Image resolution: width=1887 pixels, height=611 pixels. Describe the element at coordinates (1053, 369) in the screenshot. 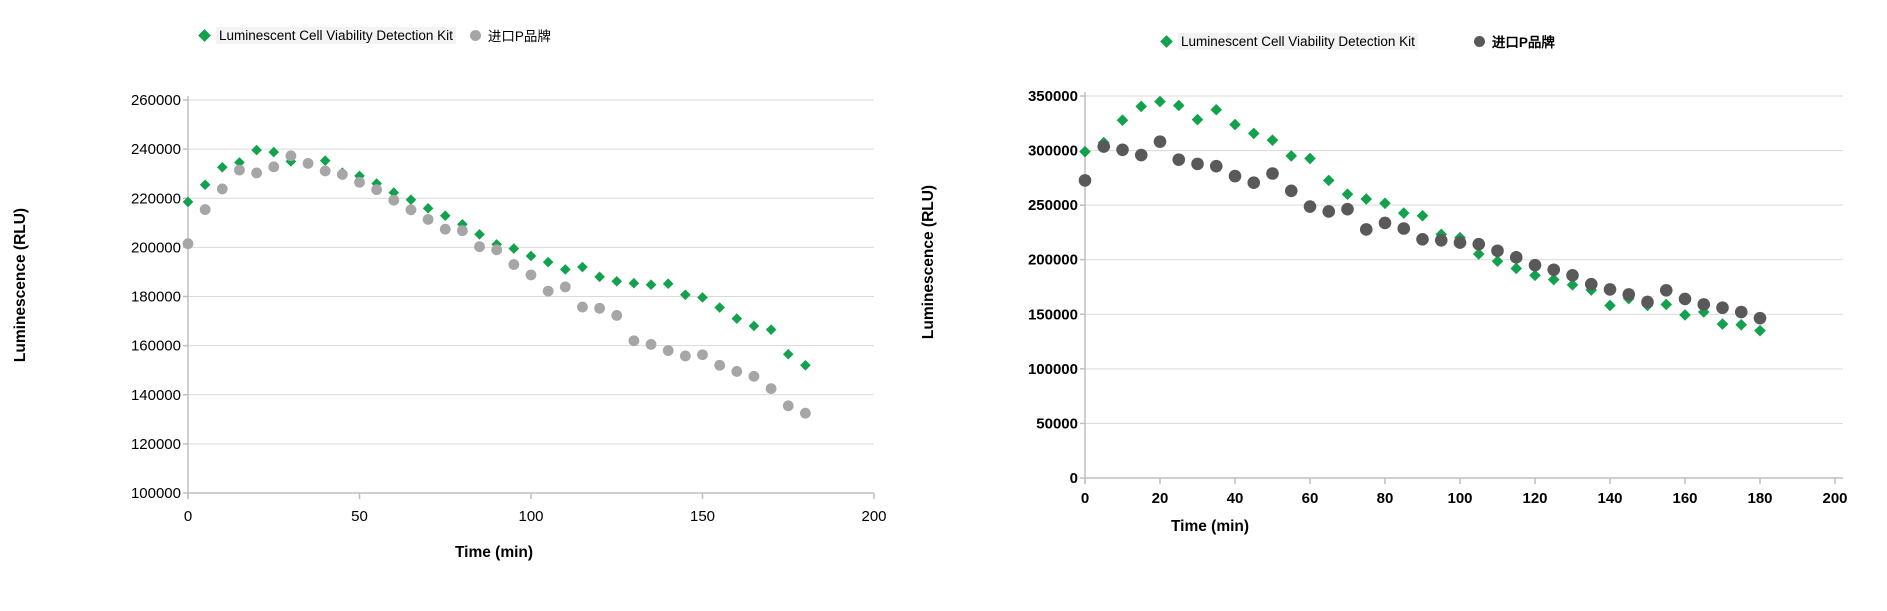

I see `y-tick-label: 100000` at that location.